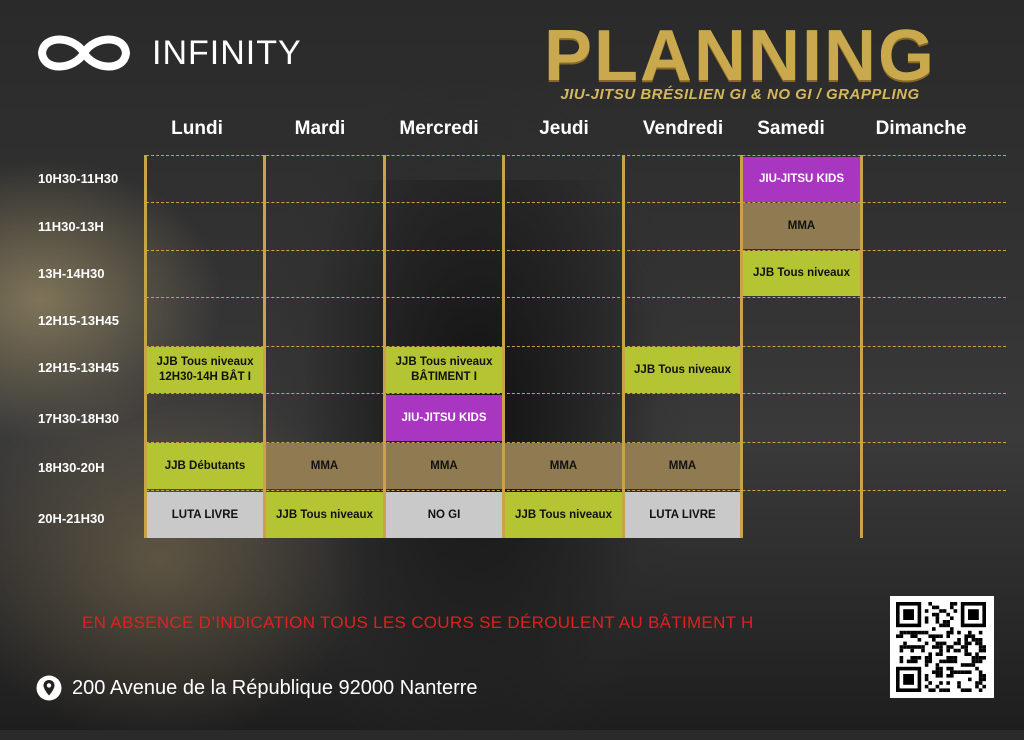  Describe the element at coordinates (439, 128) in the screenshot. I see `day-header-mercredi: Mercredi` at that location.